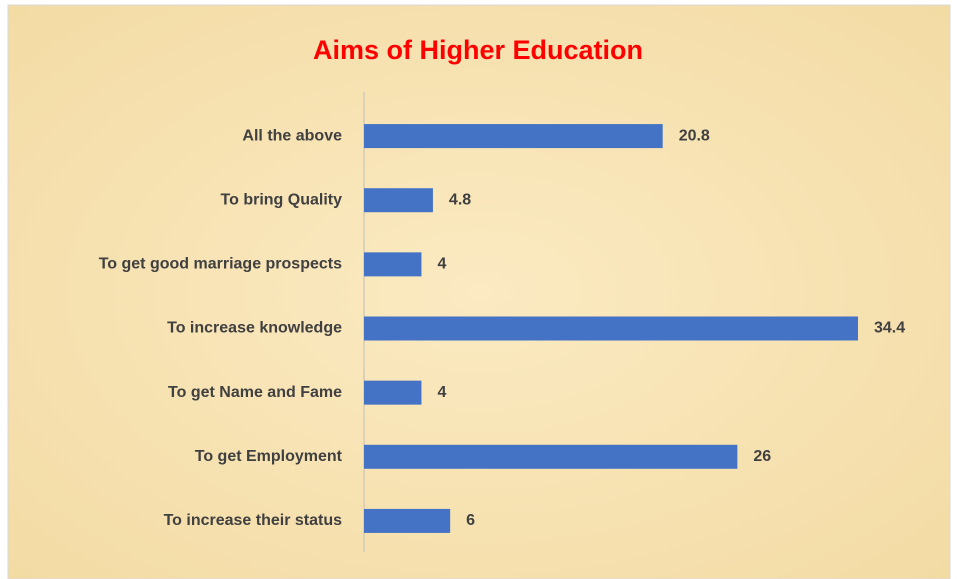 Image resolution: width=959 pixels, height=579 pixels. I want to click on data-label: 4.8, so click(460, 199).